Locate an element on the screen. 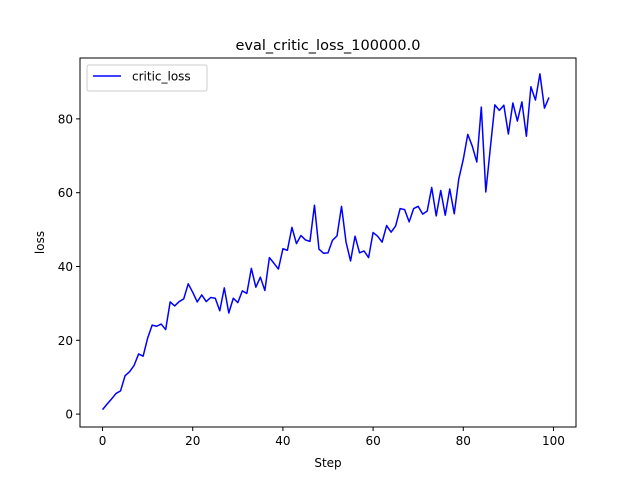 This screenshot has height=480, width=640. legend: critic_loss is located at coordinates (147, 78).